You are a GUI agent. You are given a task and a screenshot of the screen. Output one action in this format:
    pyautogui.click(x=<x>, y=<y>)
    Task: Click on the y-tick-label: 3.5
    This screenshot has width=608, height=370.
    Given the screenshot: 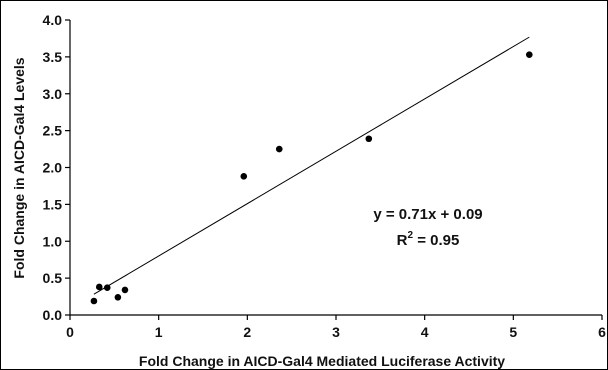 What is the action you would take?
    pyautogui.click(x=53, y=57)
    